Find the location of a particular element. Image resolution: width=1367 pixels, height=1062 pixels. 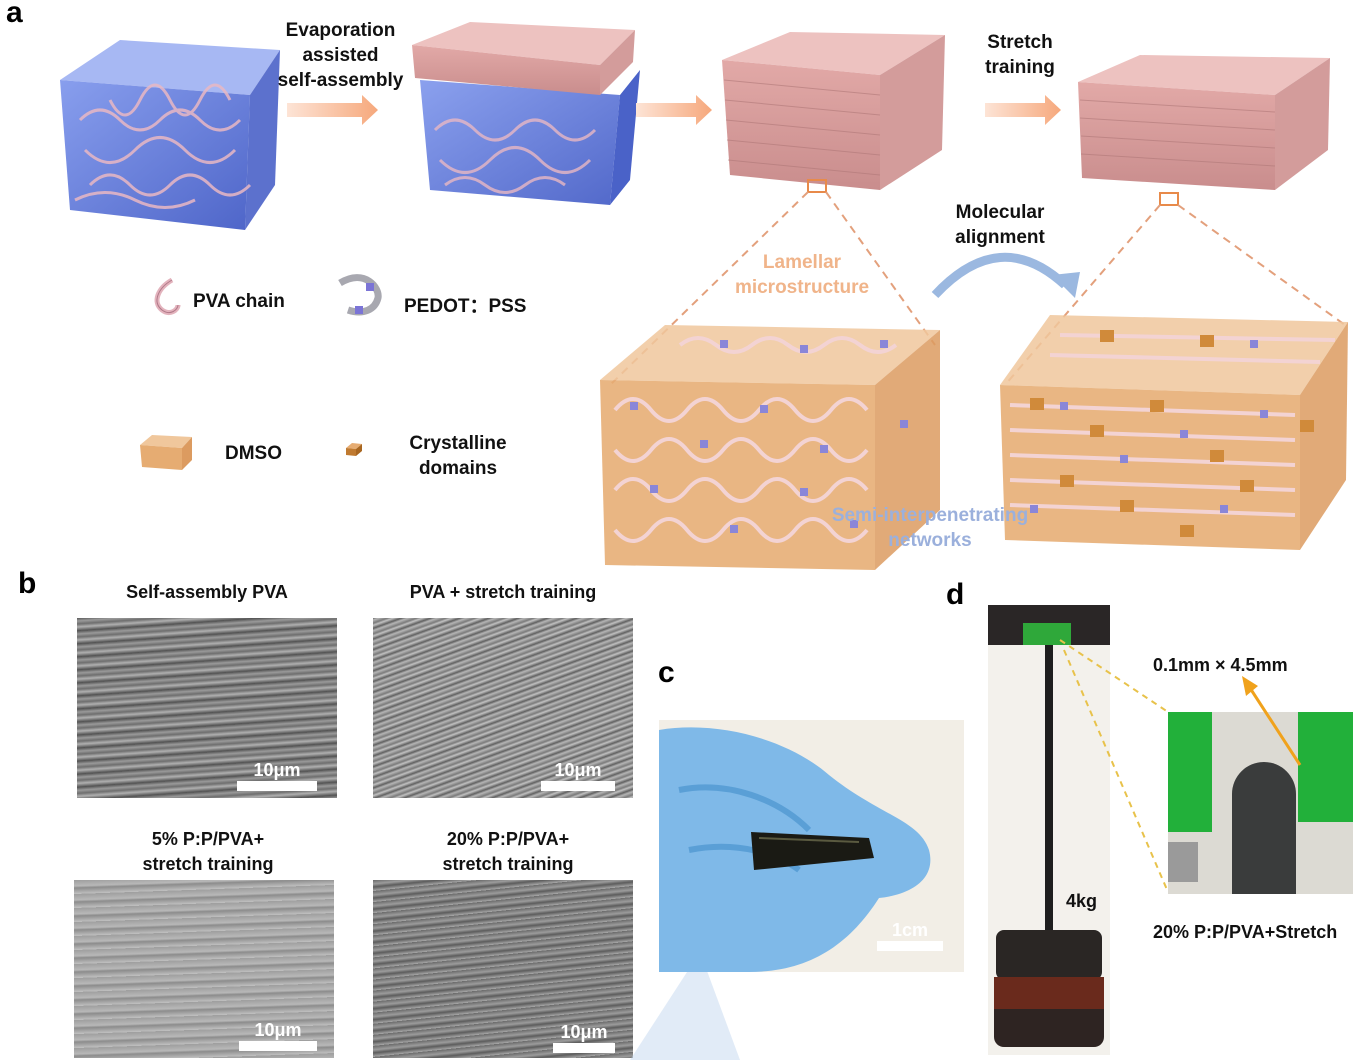

weight-label: 4kg is located at coordinates (1082, 901).